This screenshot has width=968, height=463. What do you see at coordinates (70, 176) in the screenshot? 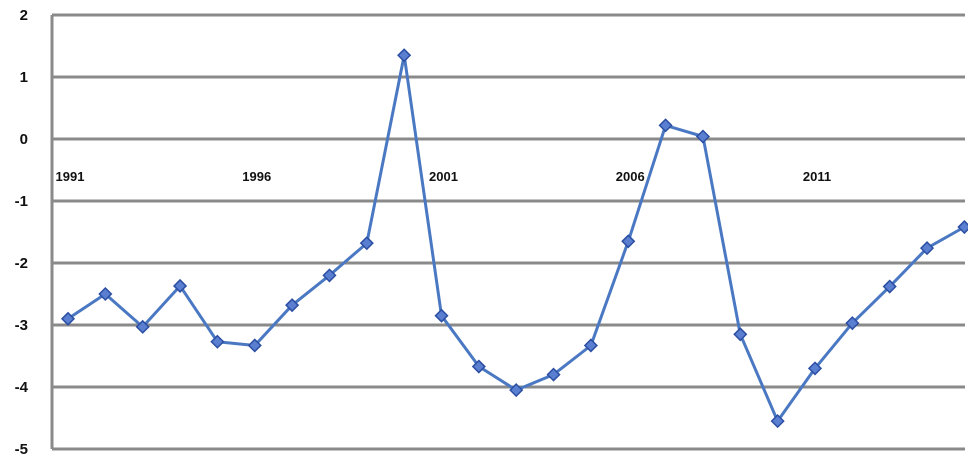
I see `x-tick-label: 1991` at bounding box center [70, 176].